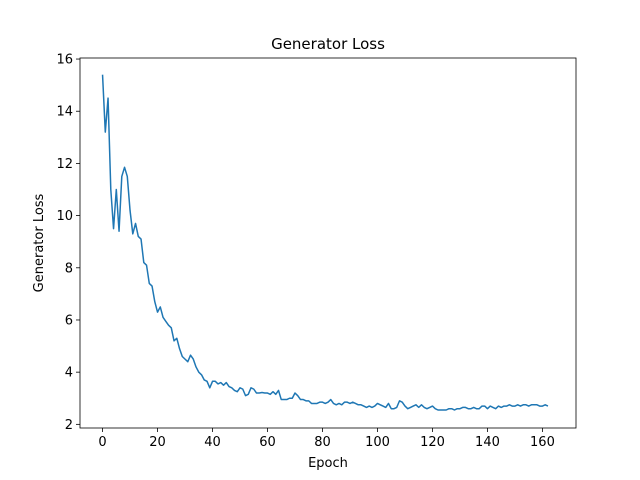  What do you see at coordinates (322, 442) in the screenshot?
I see `x-tick-label: 80` at bounding box center [322, 442].